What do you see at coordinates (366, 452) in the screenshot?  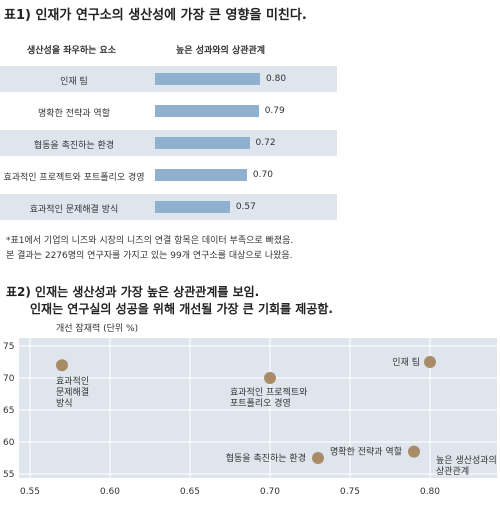 I see `point-label: 명확한 전략과 역할` at bounding box center [366, 452].